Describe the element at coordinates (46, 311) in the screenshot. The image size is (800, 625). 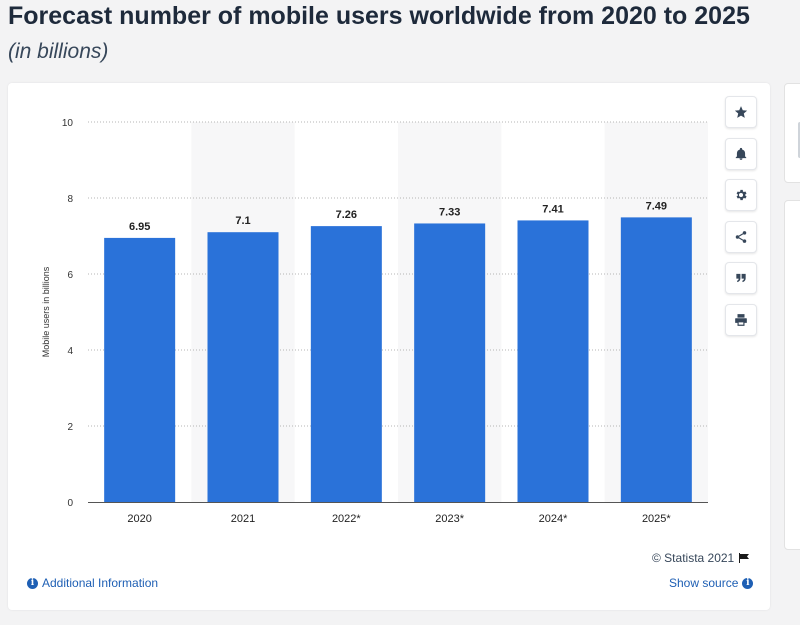
I see `y-axis-title: Mobile users in billions` at that location.